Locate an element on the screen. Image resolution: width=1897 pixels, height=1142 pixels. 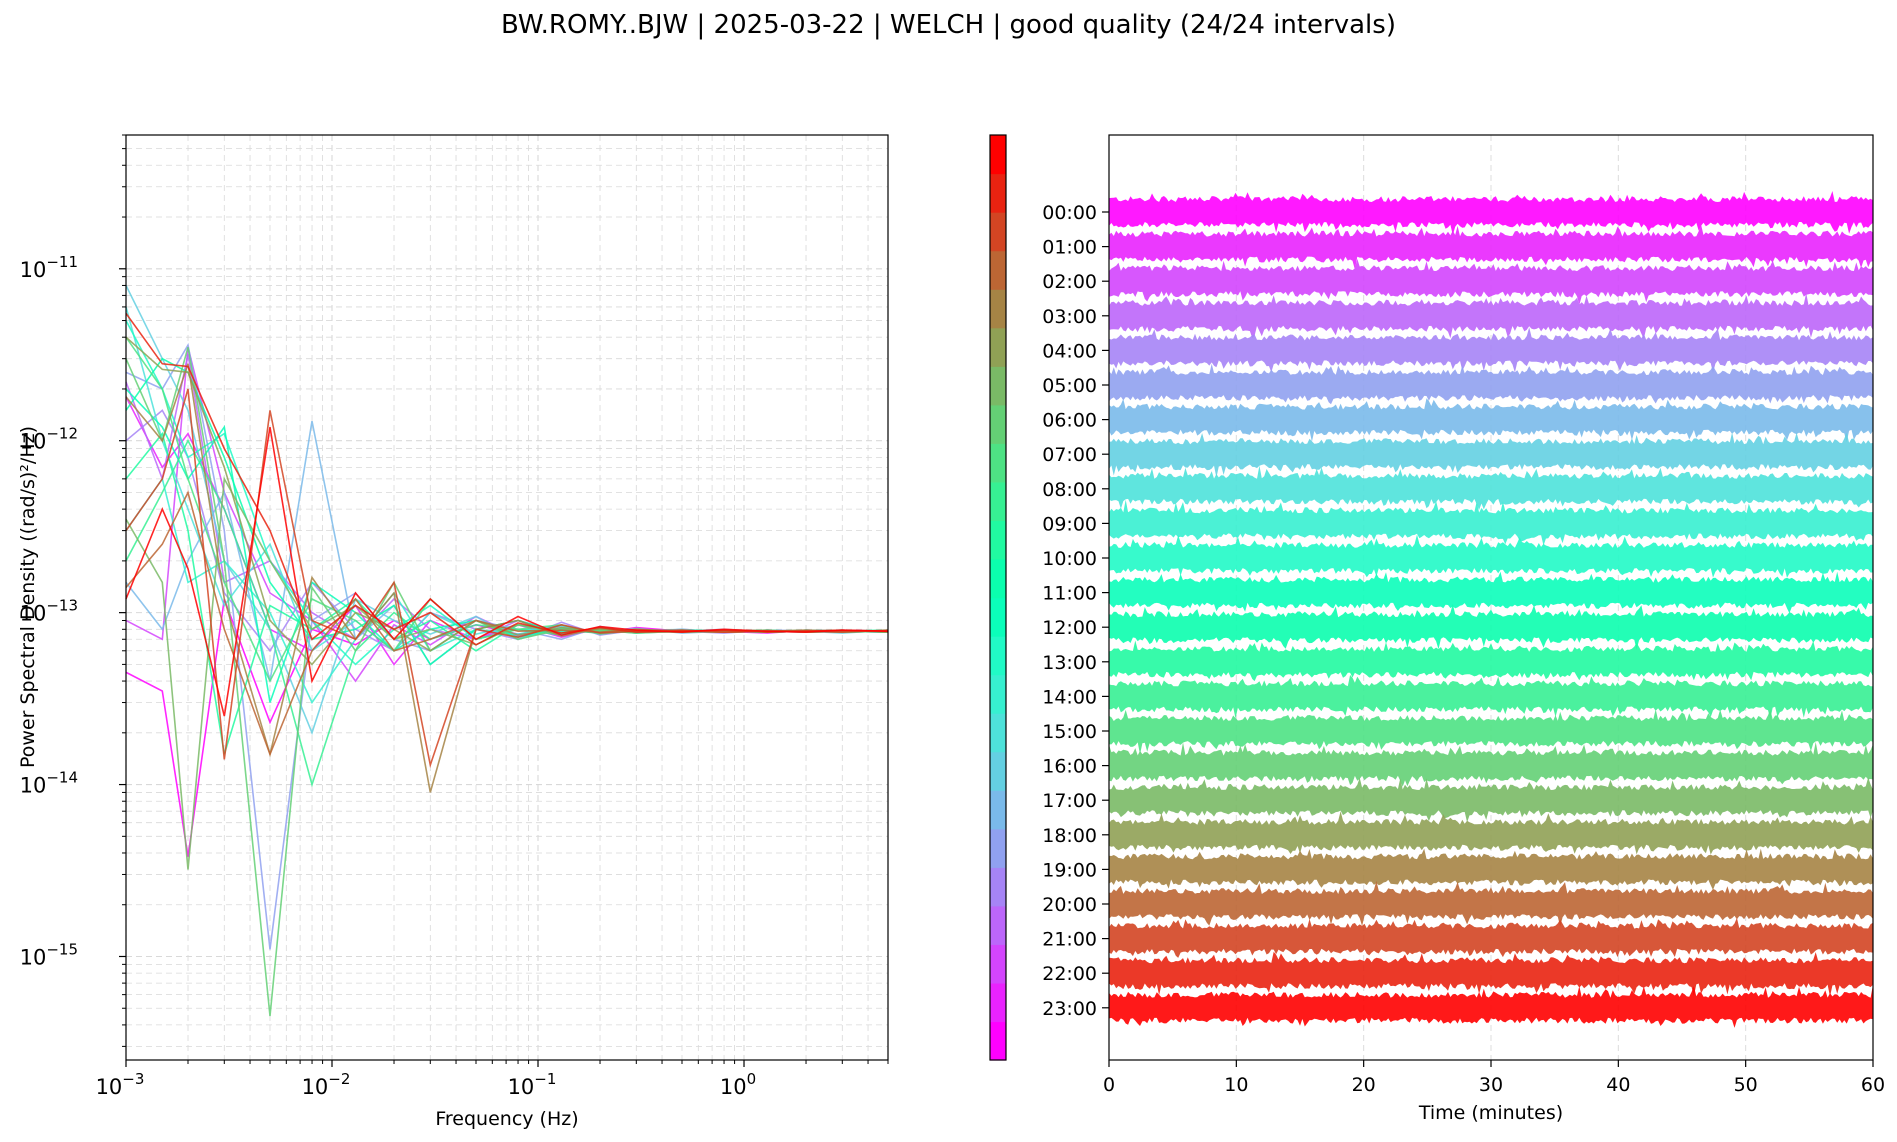
waveform-row-label: 05:00 is located at coordinates (1069, 386).